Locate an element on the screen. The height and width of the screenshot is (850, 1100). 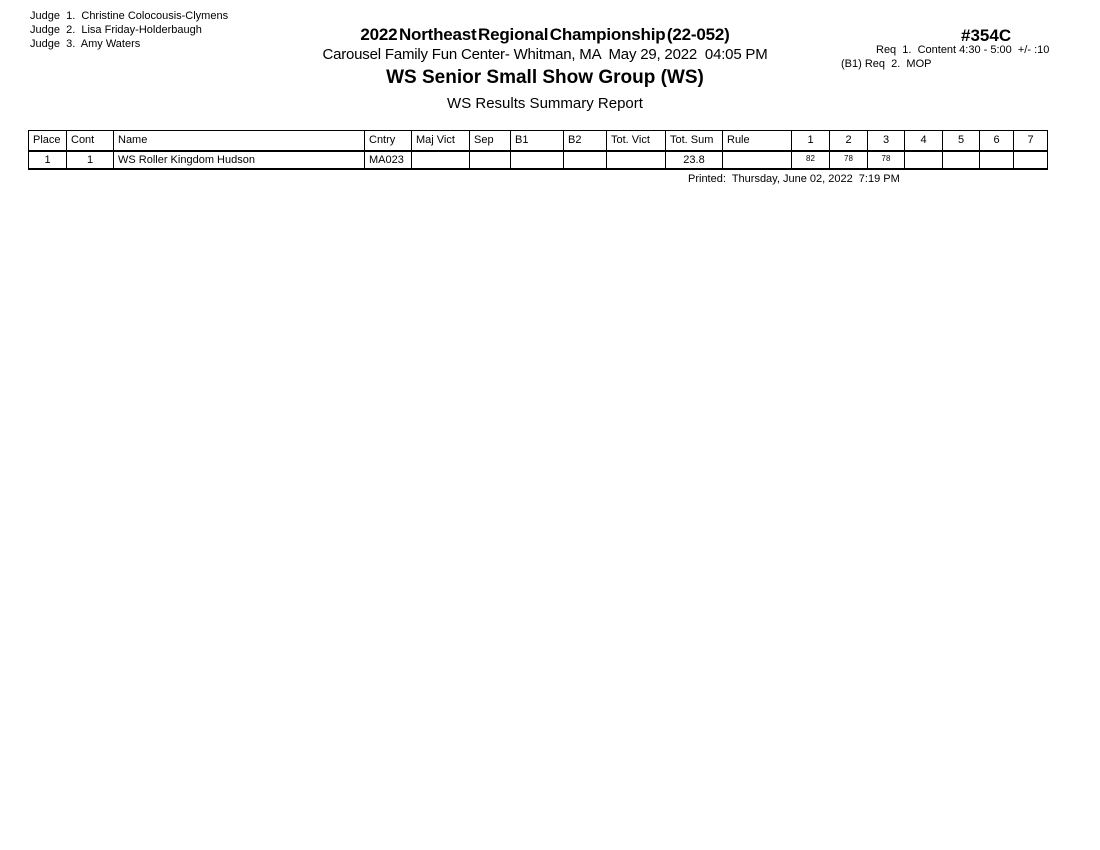
col-header-1: 1 is located at coordinates (810, 141).